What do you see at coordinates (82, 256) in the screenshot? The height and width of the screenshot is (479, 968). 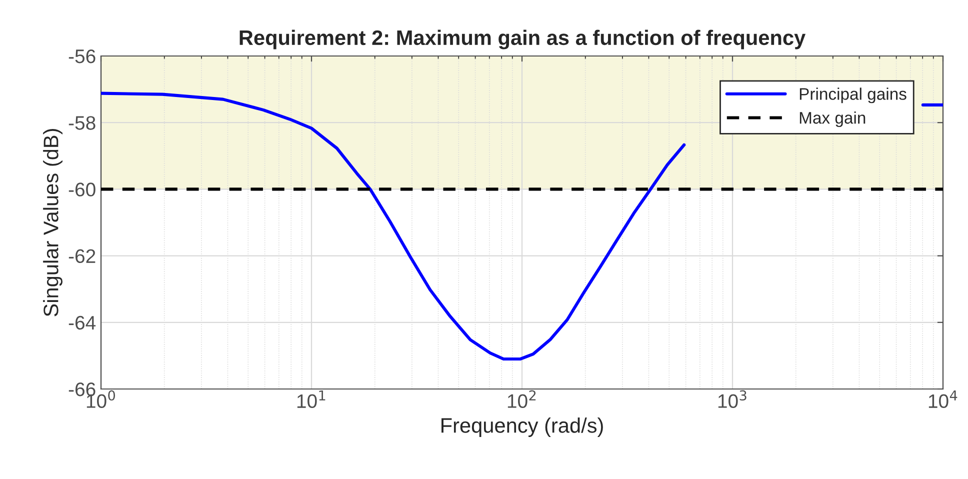 I see `y-tick-label: -62` at bounding box center [82, 256].